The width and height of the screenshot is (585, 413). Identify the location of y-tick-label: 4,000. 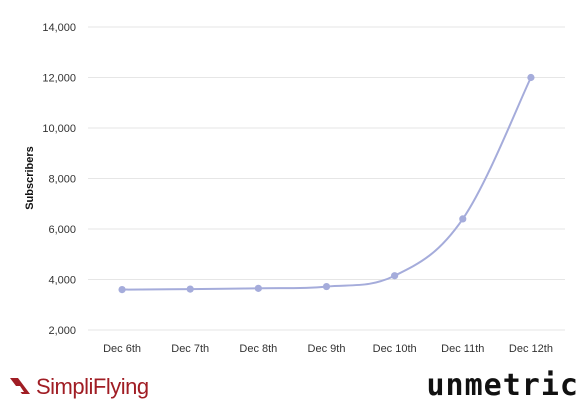
(62, 281).